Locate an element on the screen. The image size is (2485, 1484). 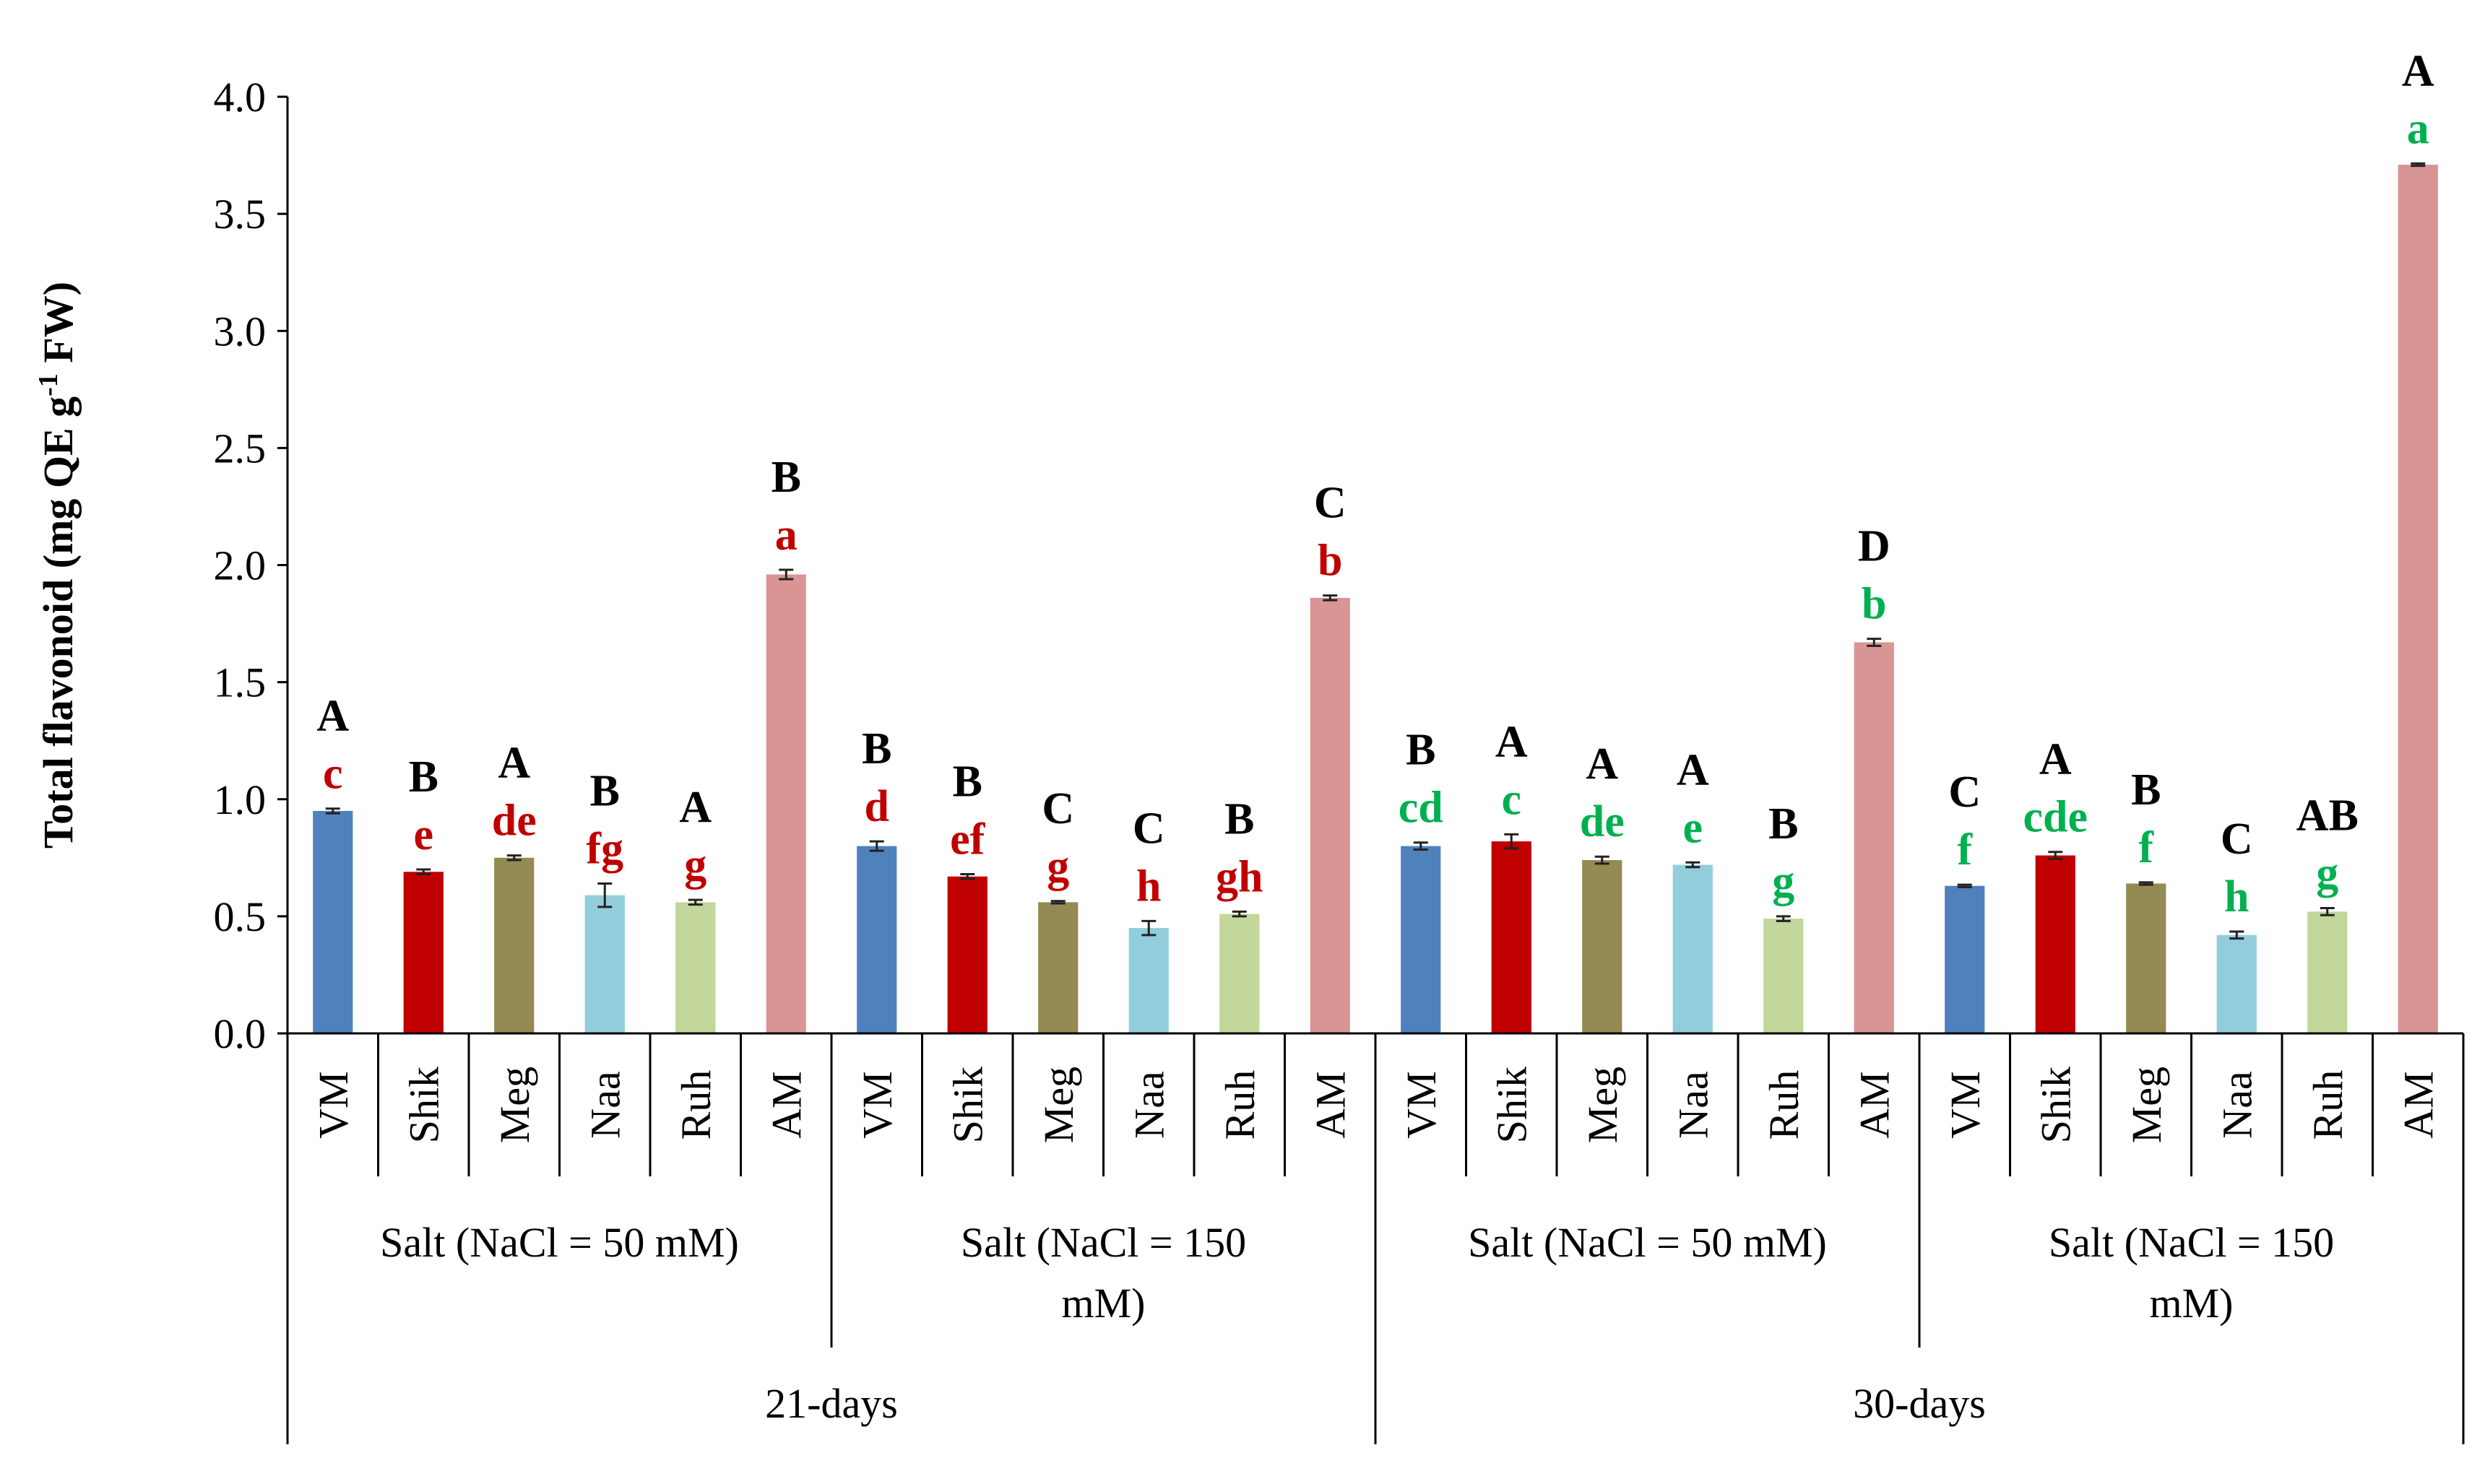
lower-significance-letter: cde is located at coordinates (2055, 817).